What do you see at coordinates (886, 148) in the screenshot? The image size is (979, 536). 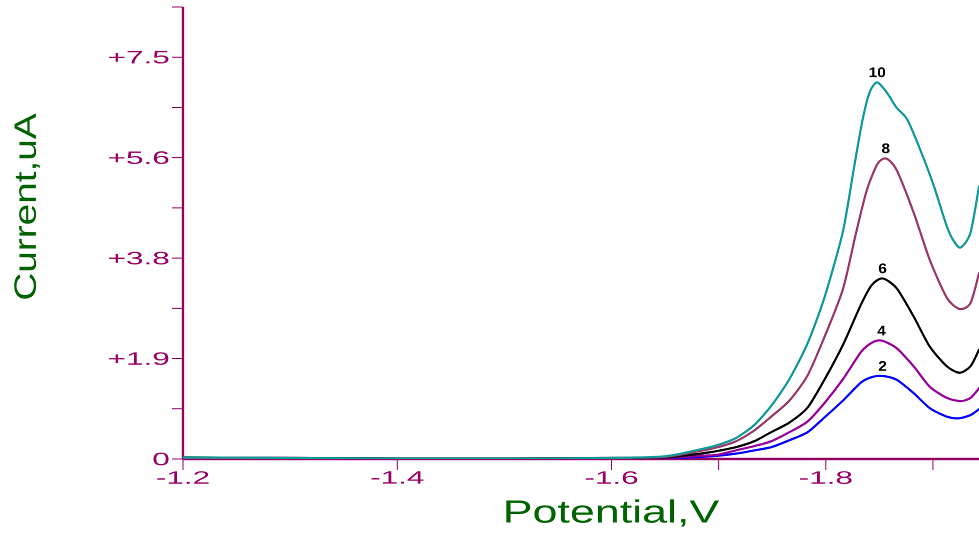 I see `series-label: 8` at bounding box center [886, 148].